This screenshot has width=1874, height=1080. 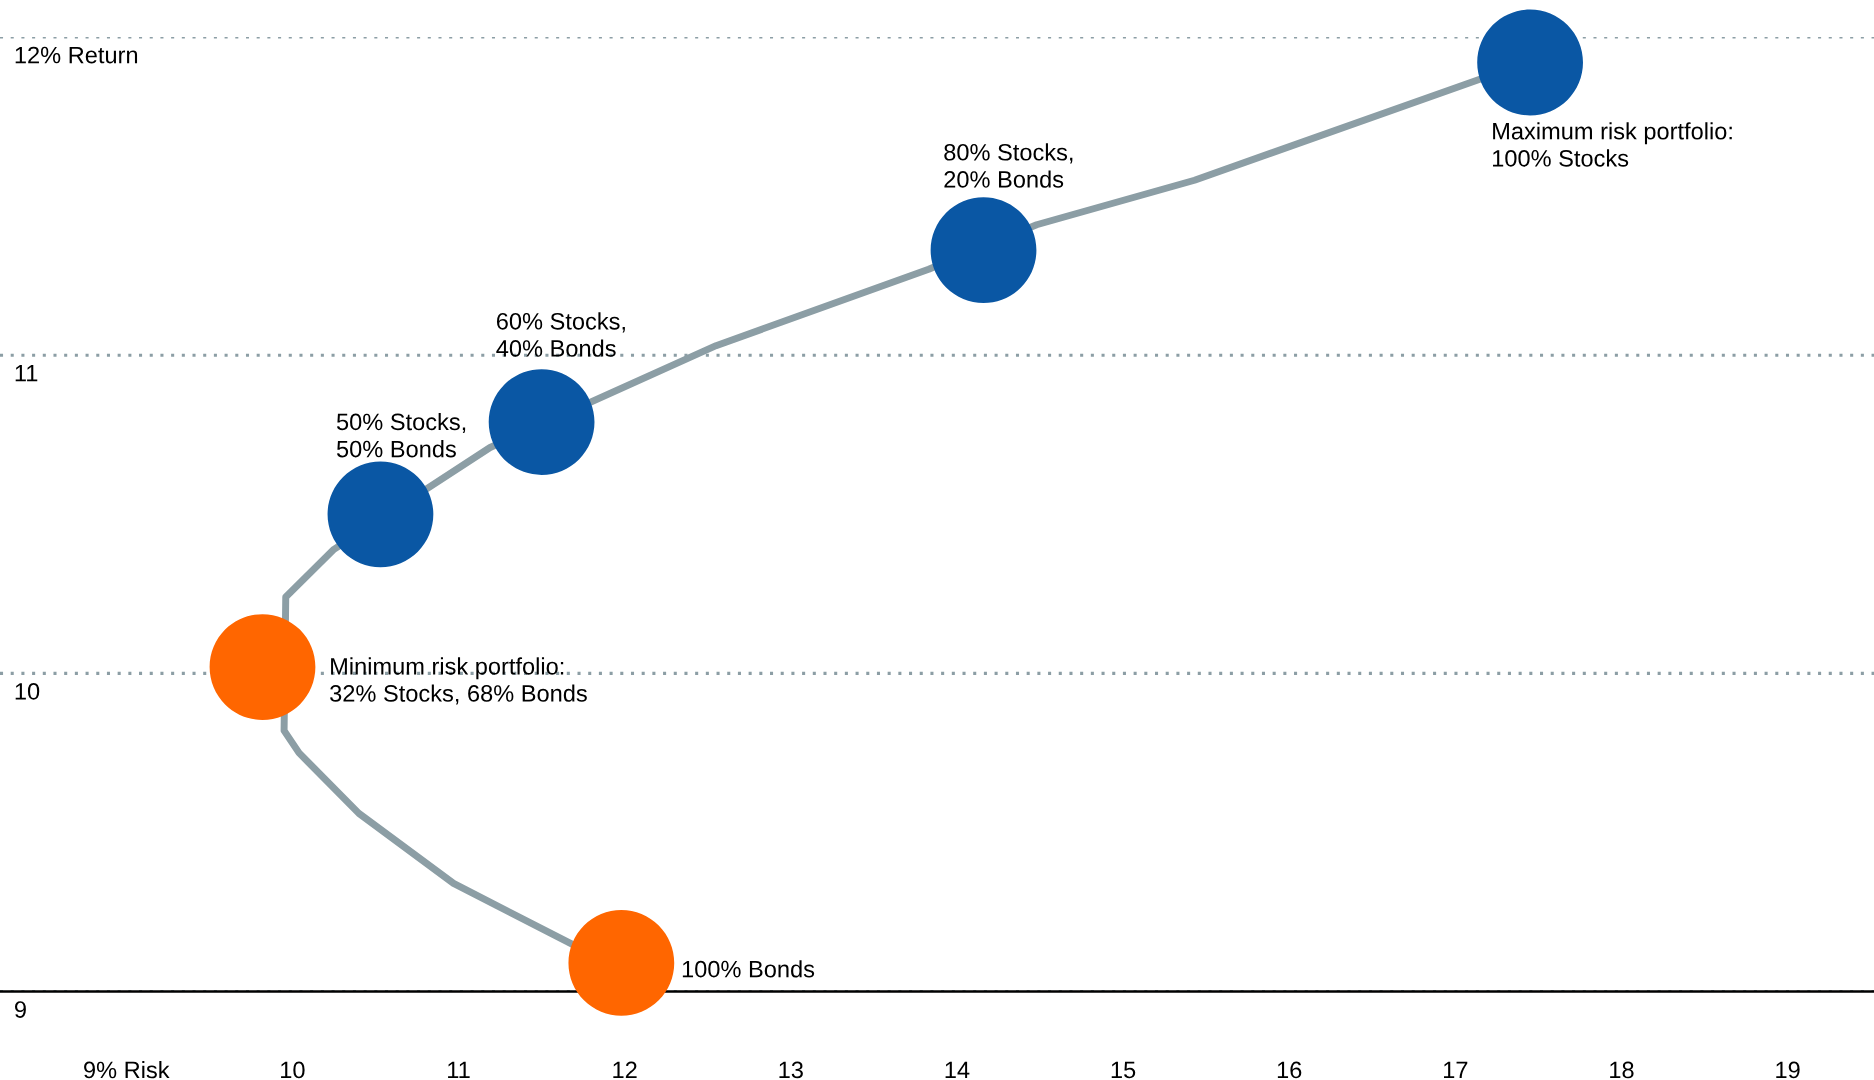 I want to click on x-tick-label: 12, so click(x=625, y=1070).